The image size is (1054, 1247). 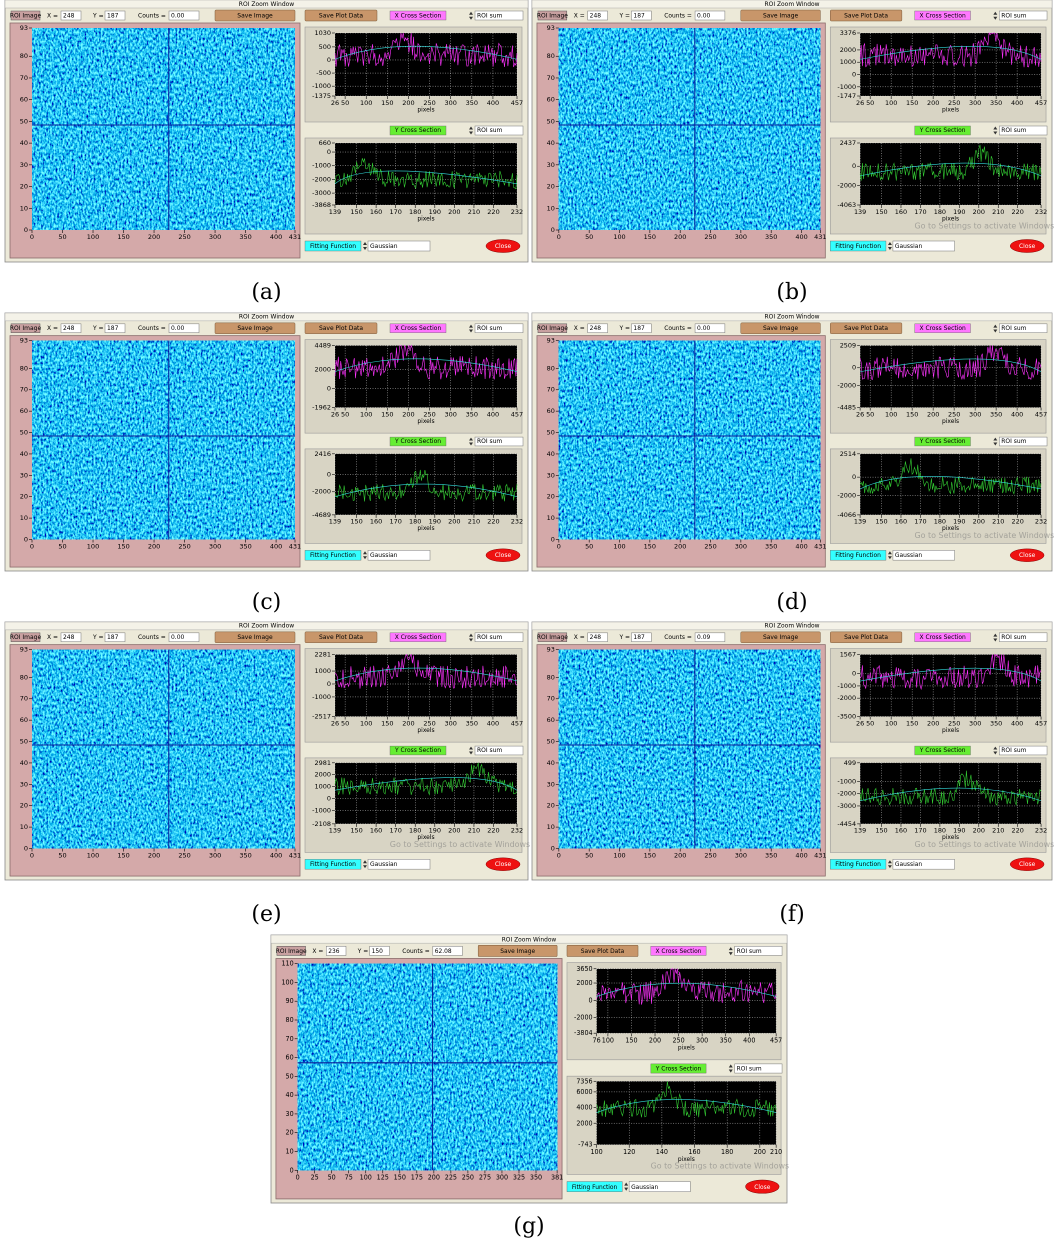 I want to click on fitting-label-box, so click(x=333, y=555).